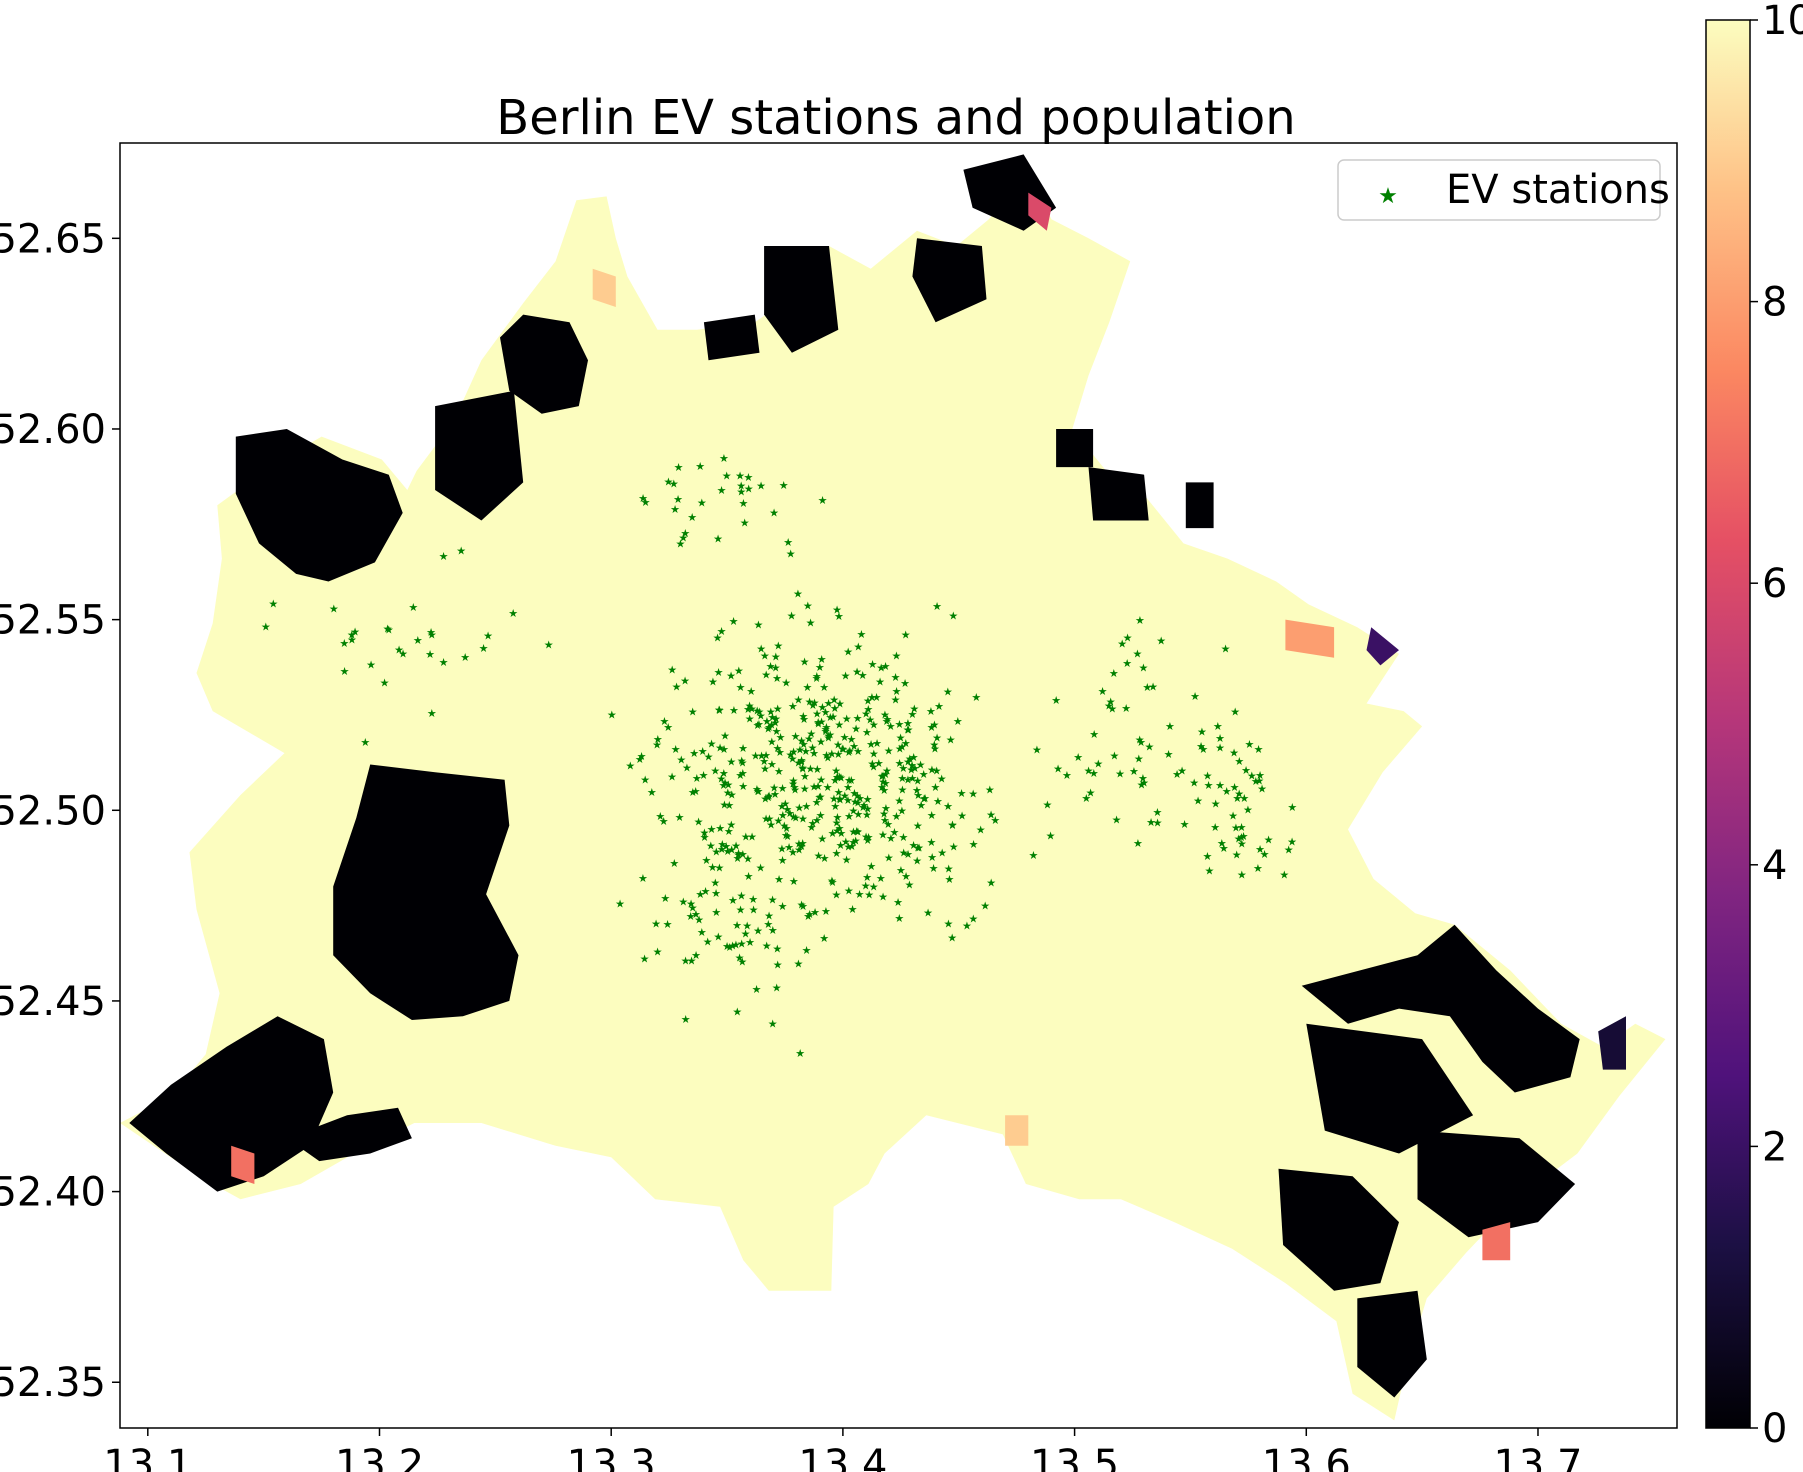  Describe the element at coordinates (53, 430) in the screenshot. I see `y-tick-label: 52.60` at that location.